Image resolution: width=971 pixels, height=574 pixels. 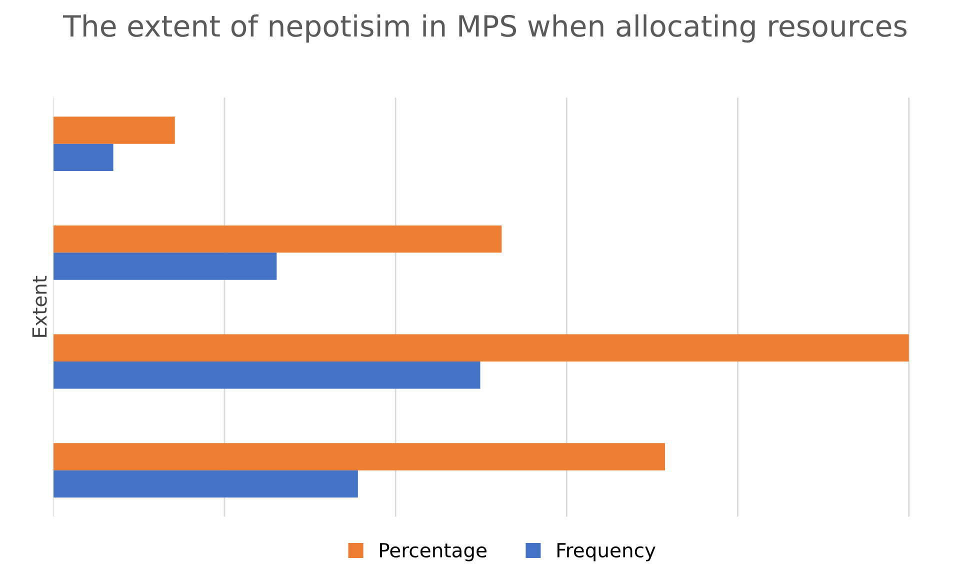 I want to click on legend-label: Percentage, so click(x=433, y=552).